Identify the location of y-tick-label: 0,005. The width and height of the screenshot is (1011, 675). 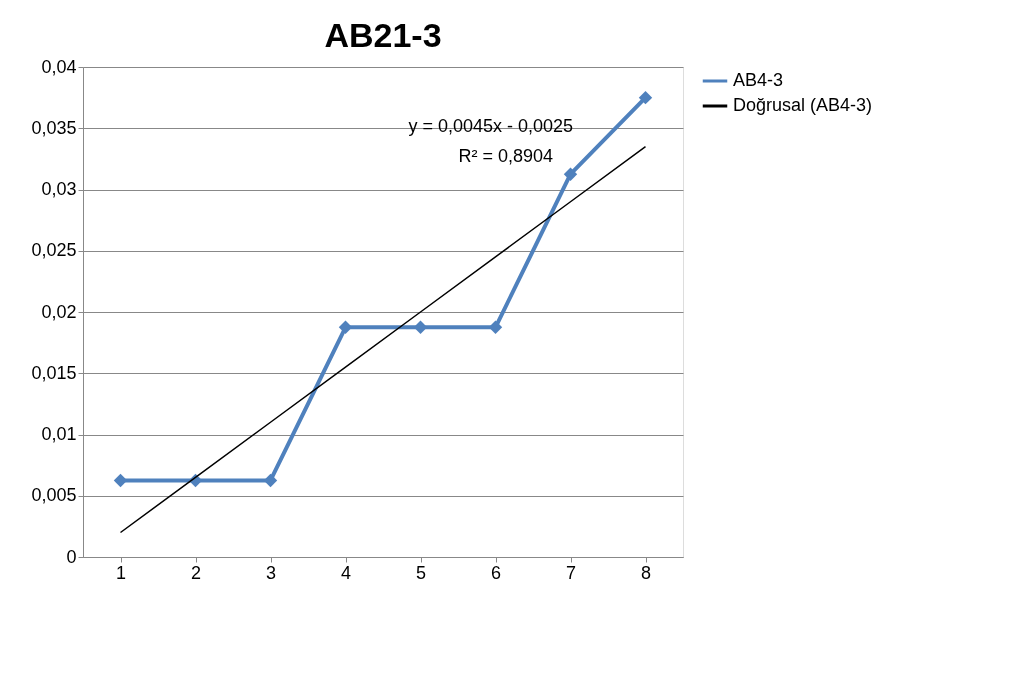
(54, 495).